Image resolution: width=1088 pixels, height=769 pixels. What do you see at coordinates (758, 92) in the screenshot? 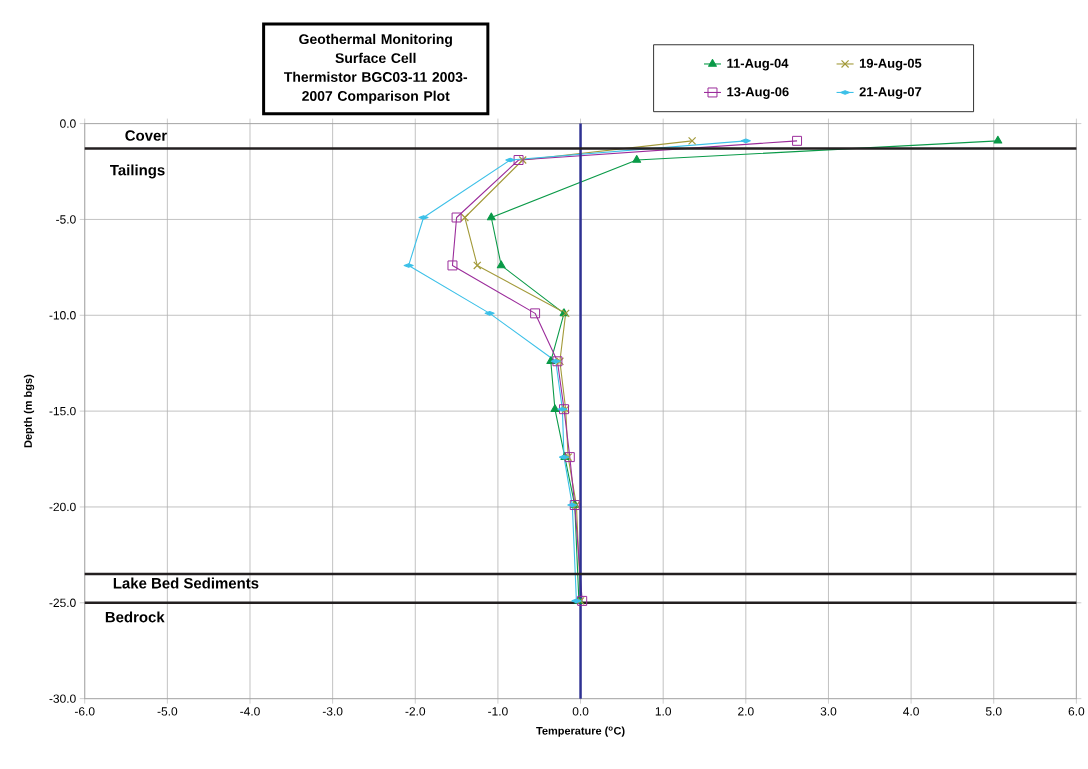
I see `legend-label: 13-Aug-06` at bounding box center [758, 92].